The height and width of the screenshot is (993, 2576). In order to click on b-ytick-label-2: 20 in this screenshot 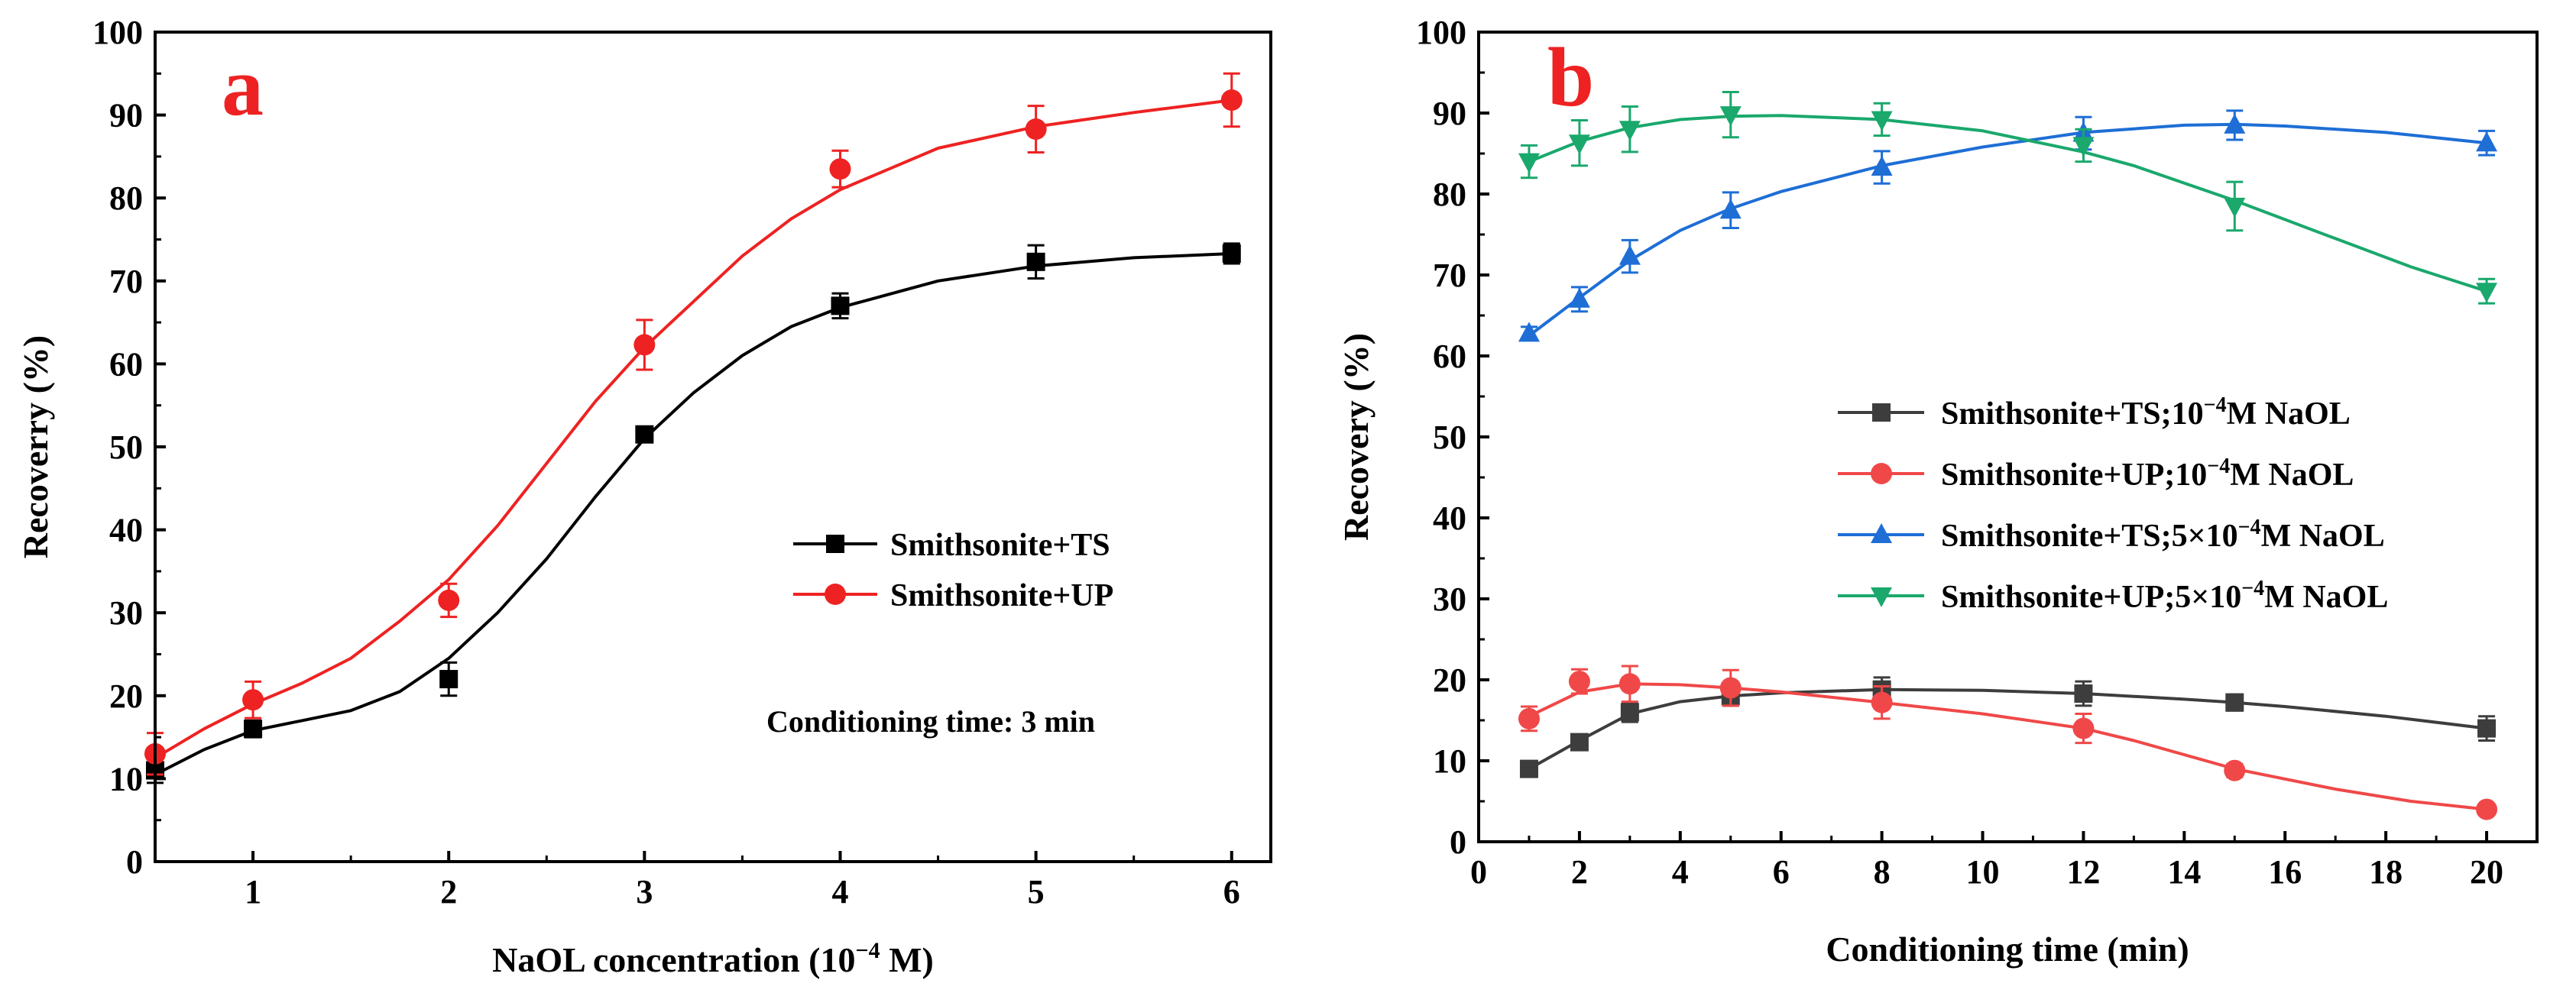, I will do `click(1449, 680)`.